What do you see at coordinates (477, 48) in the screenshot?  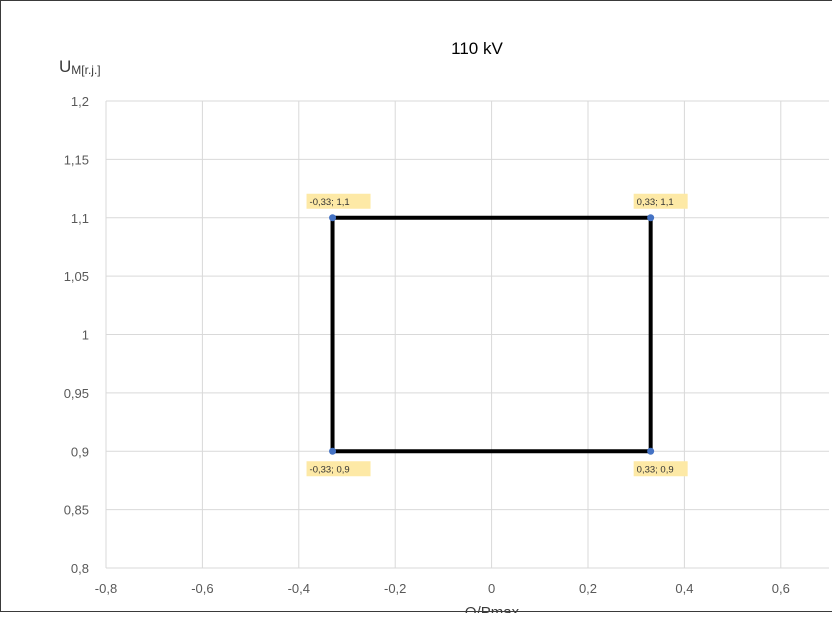 I see `chart-title: 110 kV` at bounding box center [477, 48].